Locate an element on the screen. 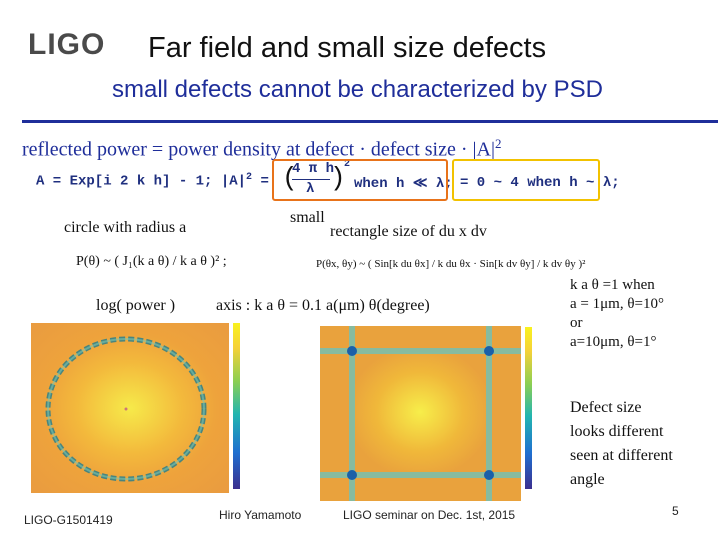  fraction-exponent: 2 is located at coordinates (347, 164).